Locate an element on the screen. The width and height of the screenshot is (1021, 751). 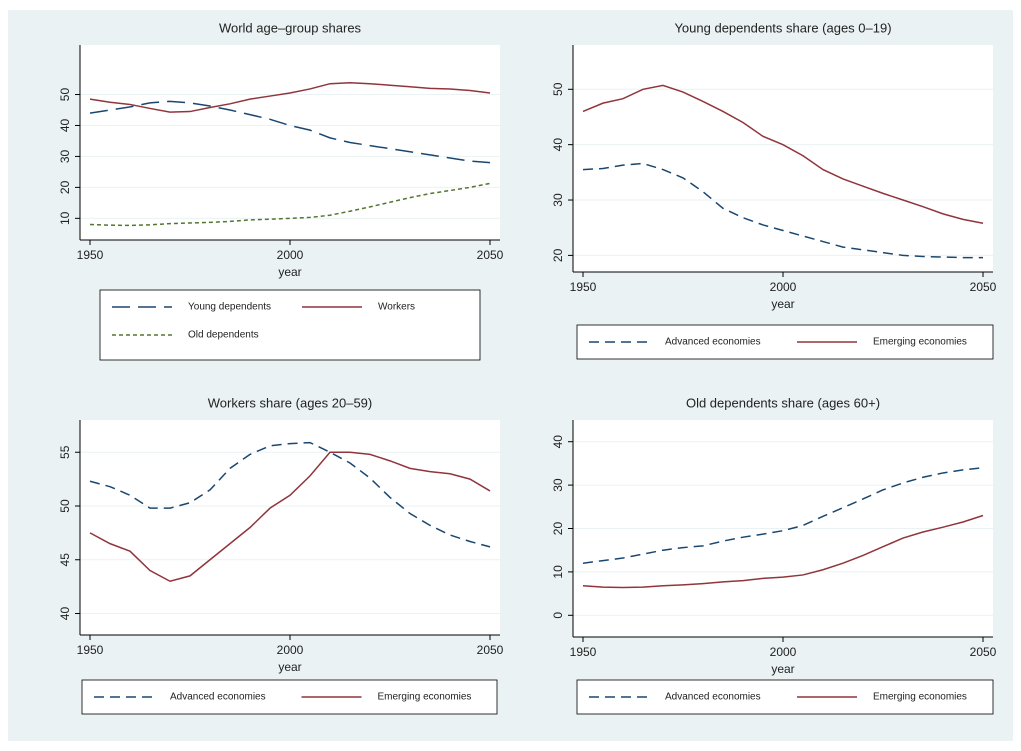
legend-label: Young dependents is located at coordinates (229, 307).